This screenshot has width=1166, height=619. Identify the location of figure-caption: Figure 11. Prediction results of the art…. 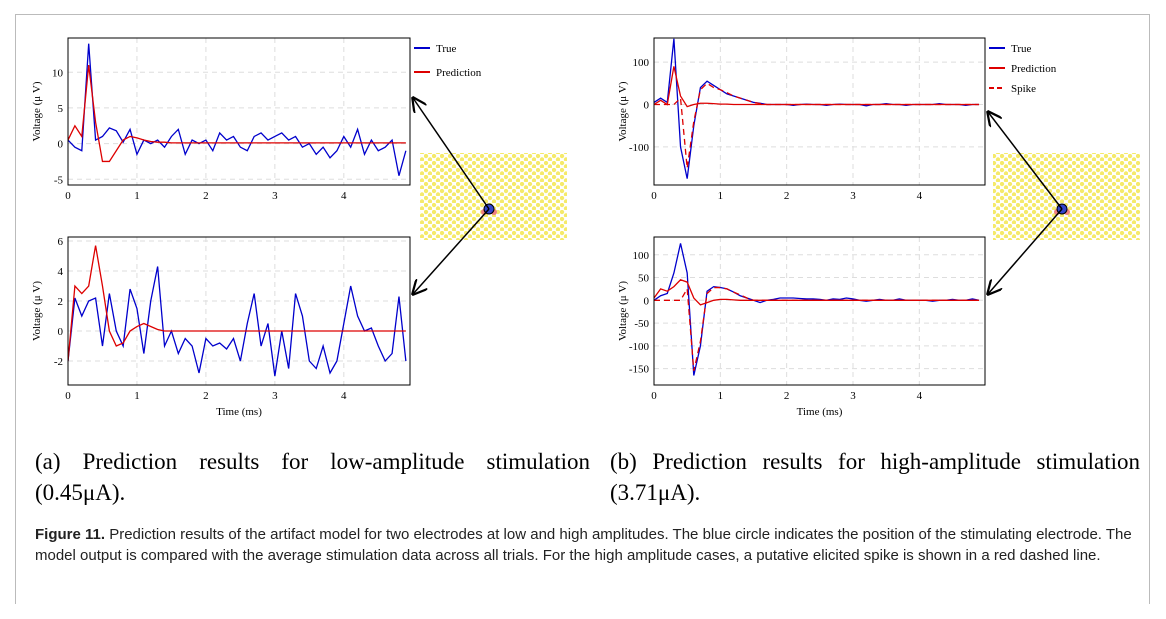
(585, 545).